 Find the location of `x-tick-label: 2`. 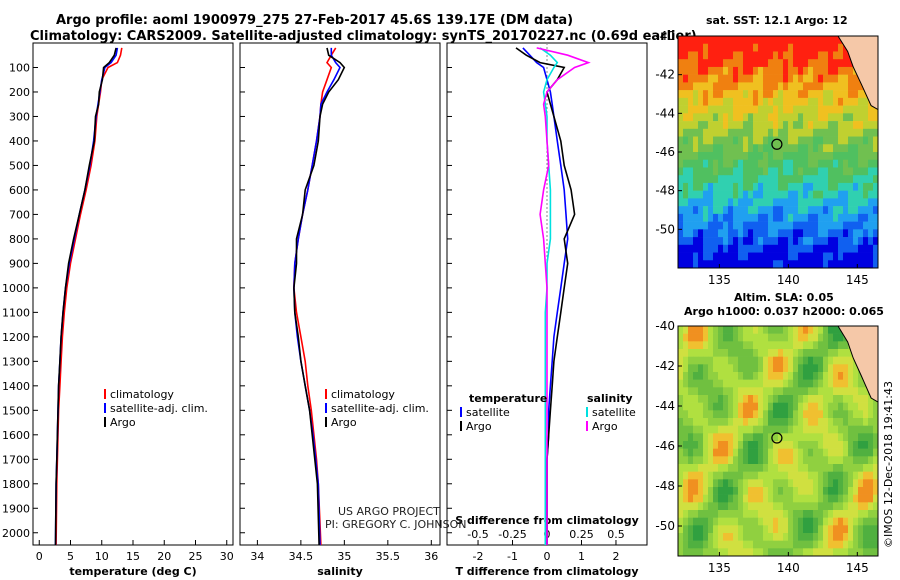

x-tick-label: 2 is located at coordinates (615, 556).